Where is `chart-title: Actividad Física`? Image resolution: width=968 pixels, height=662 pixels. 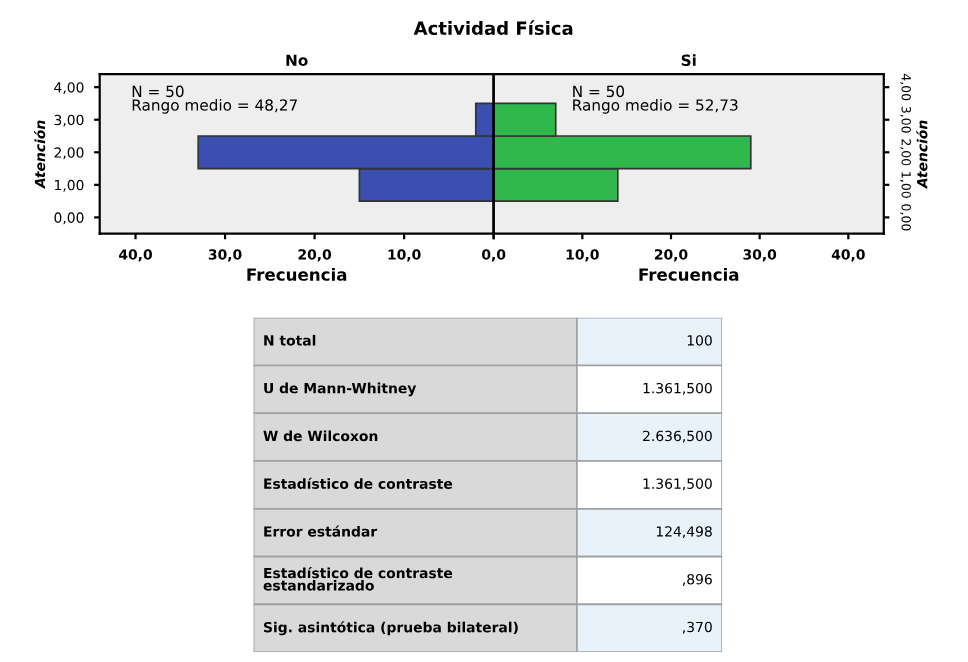 chart-title: Actividad Física is located at coordinates (493, 28).